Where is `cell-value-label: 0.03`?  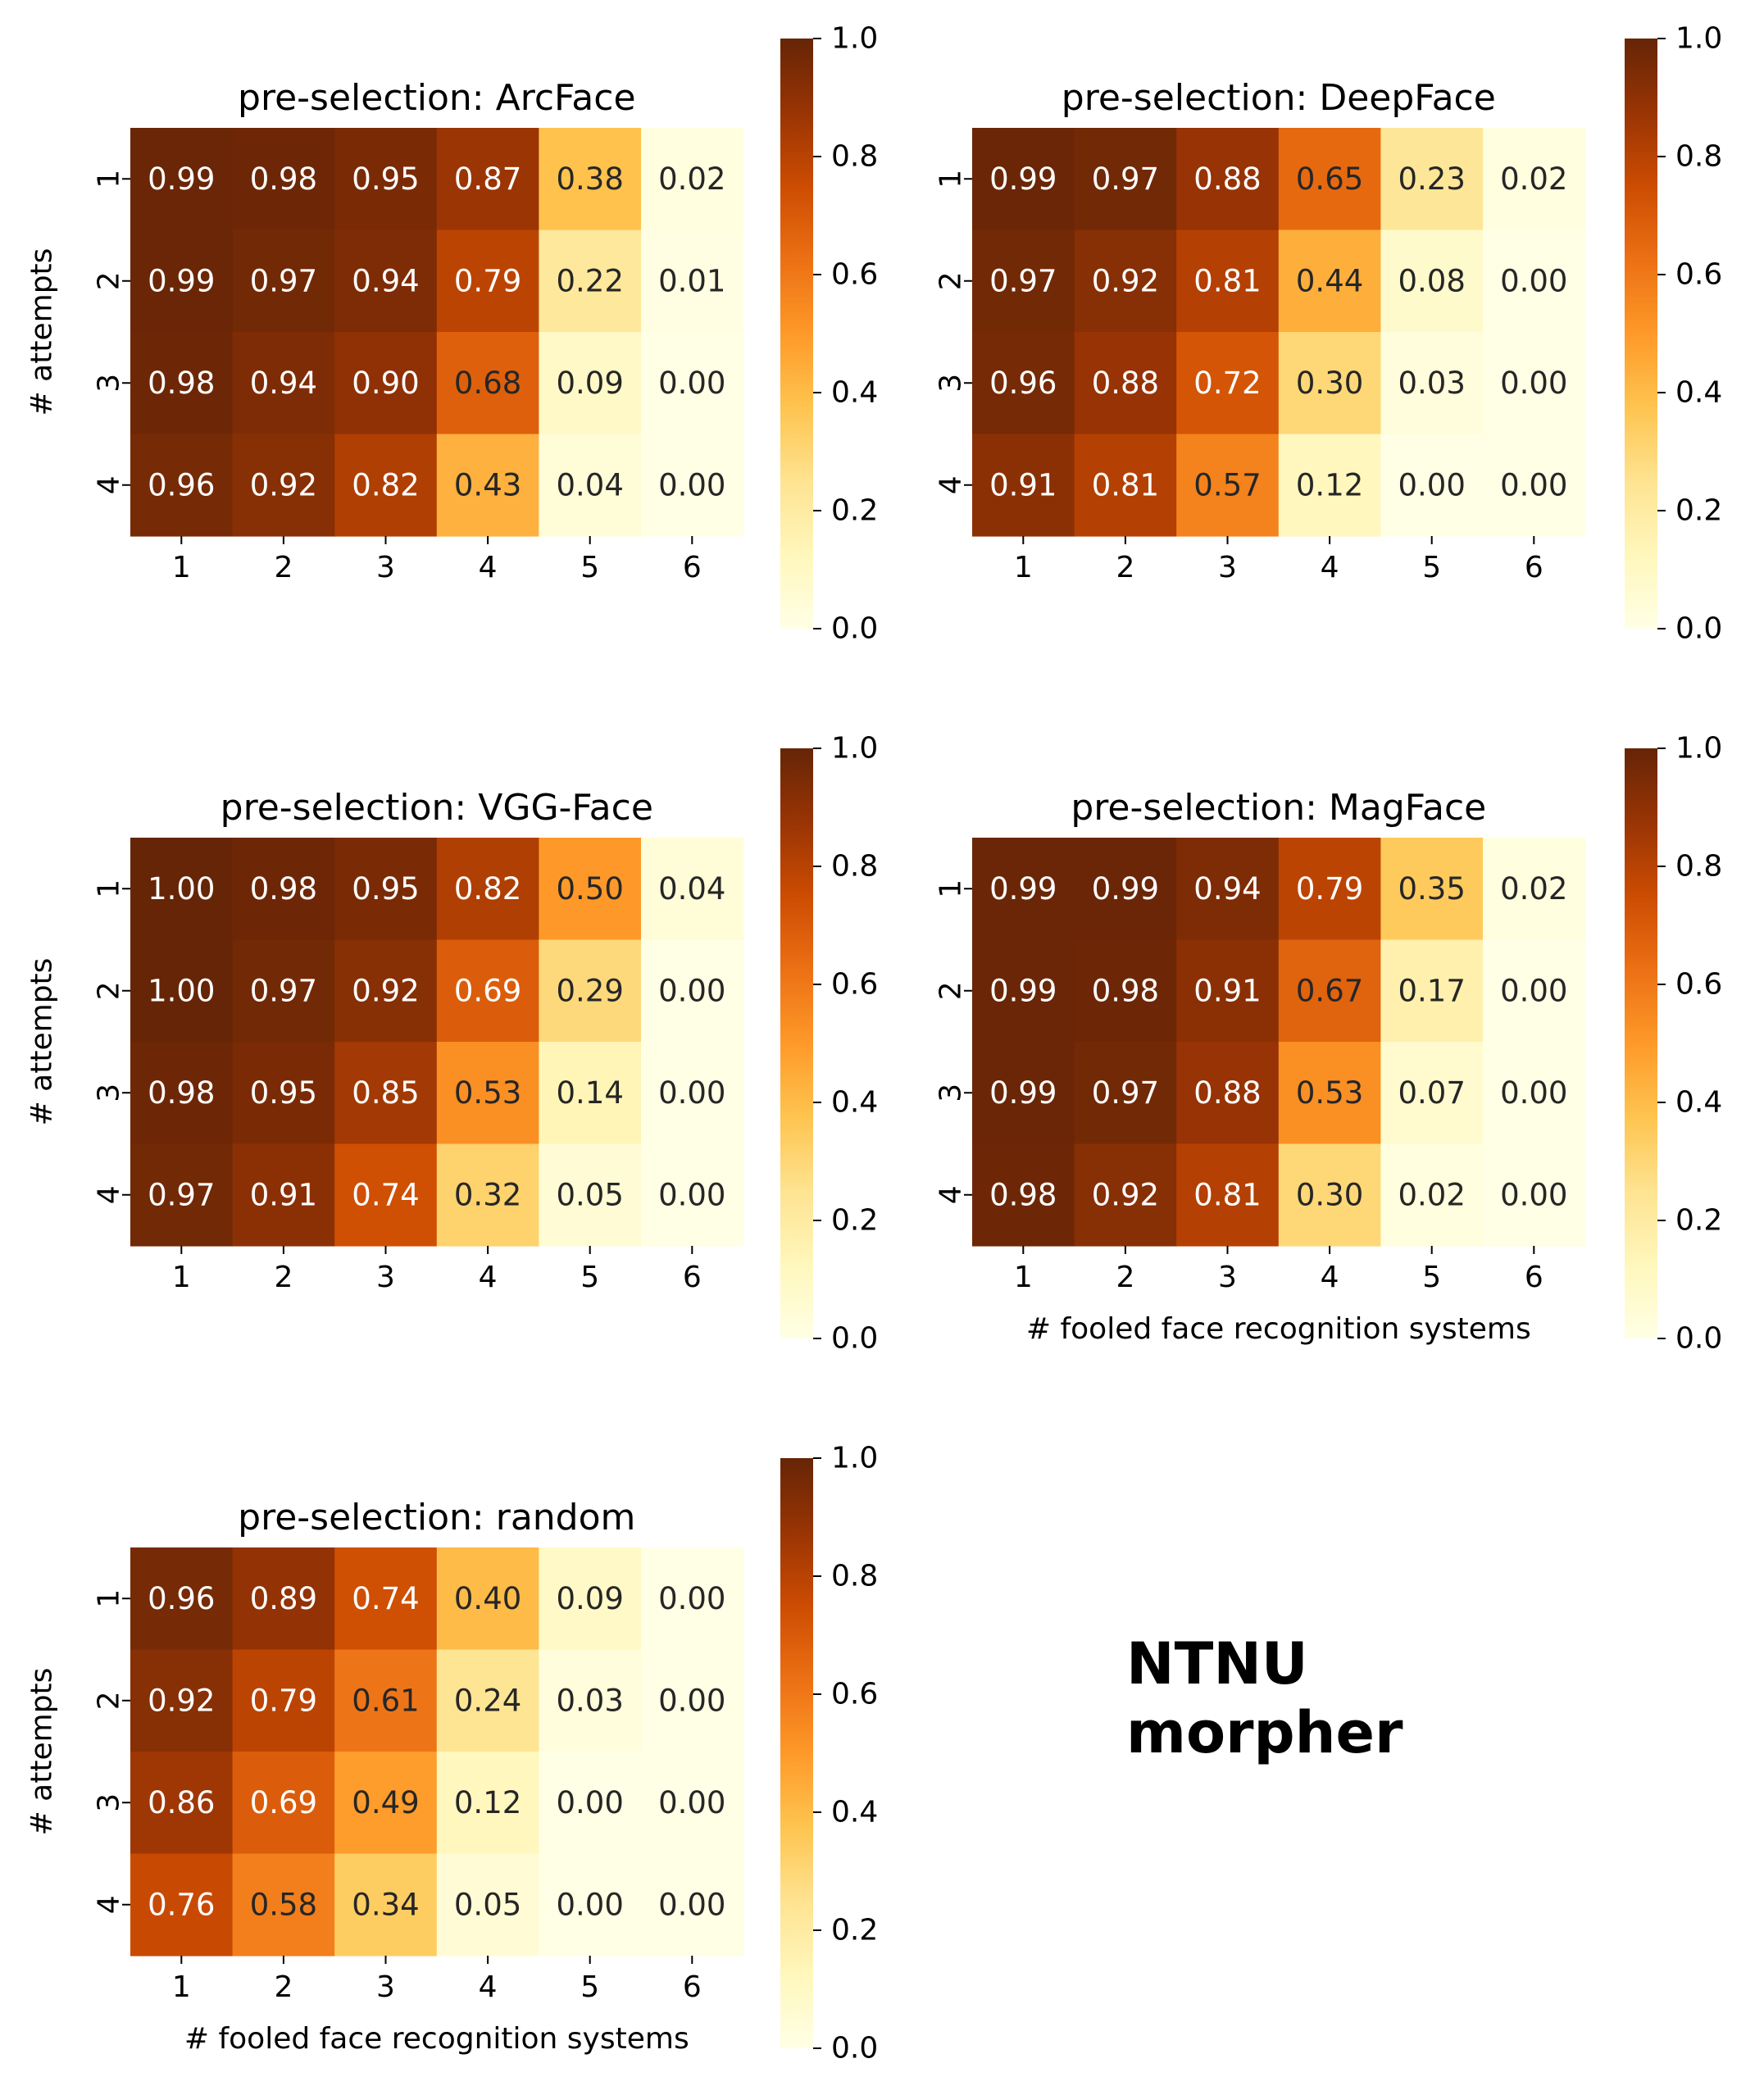
cell-value-label: 0.03 is located at coordinates (590, 1700).